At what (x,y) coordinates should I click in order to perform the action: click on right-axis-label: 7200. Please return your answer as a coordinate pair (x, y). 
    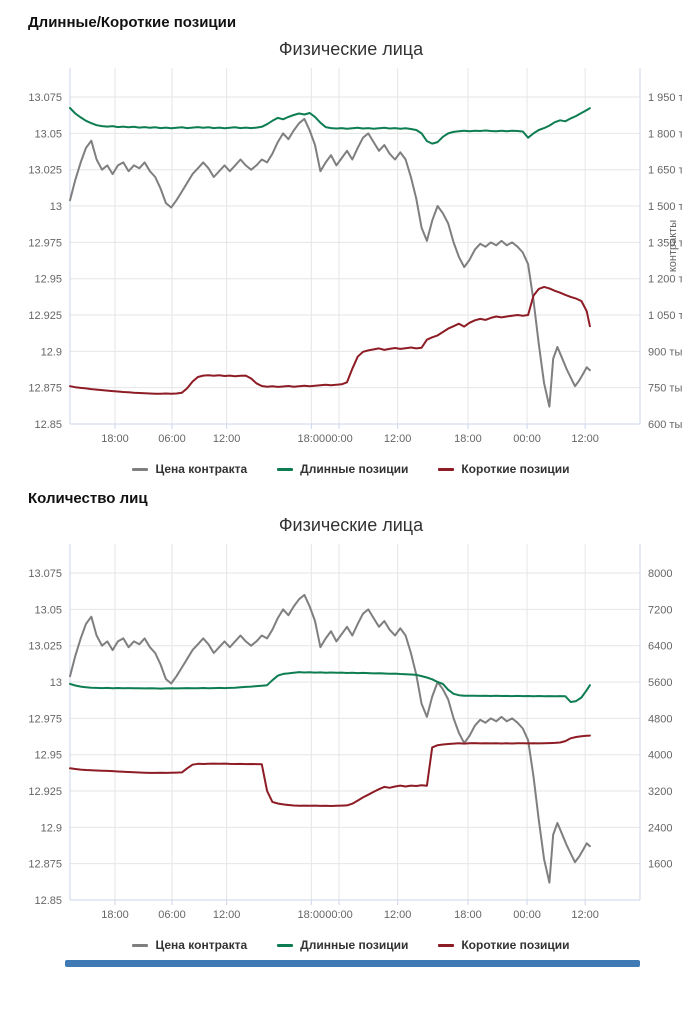
    Looking at the image, I should click on (660, 610).